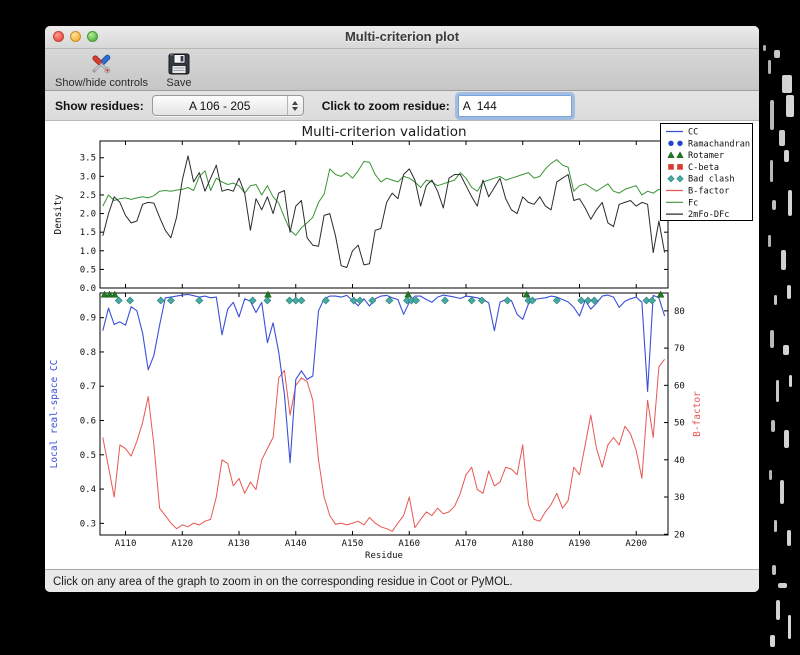 The height and width of the screenshot is (655, 800). I want to click on show-hide-controls-button: Show/hide controls, so click(101, 70).